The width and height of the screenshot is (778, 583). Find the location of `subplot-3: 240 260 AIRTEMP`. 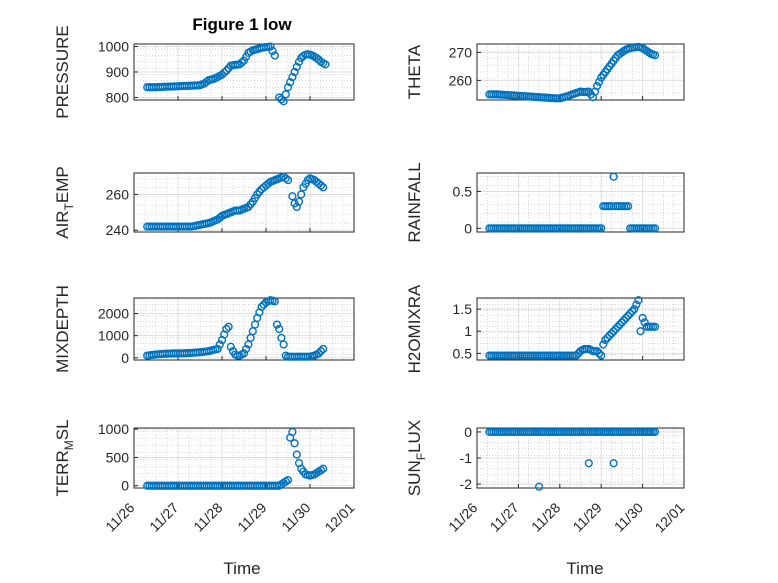

subplot-3: 240 260 AIRTEMP is located at coordinates (204, 202).